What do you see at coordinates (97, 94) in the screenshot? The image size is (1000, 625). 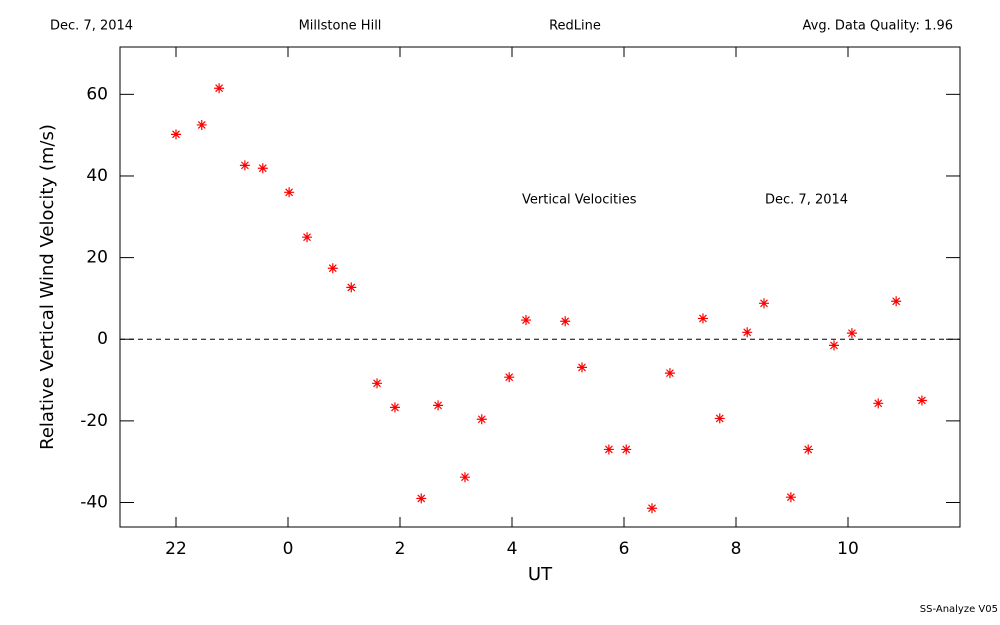 I see `y-tick-label: 60` at bounding box center [97, 94].